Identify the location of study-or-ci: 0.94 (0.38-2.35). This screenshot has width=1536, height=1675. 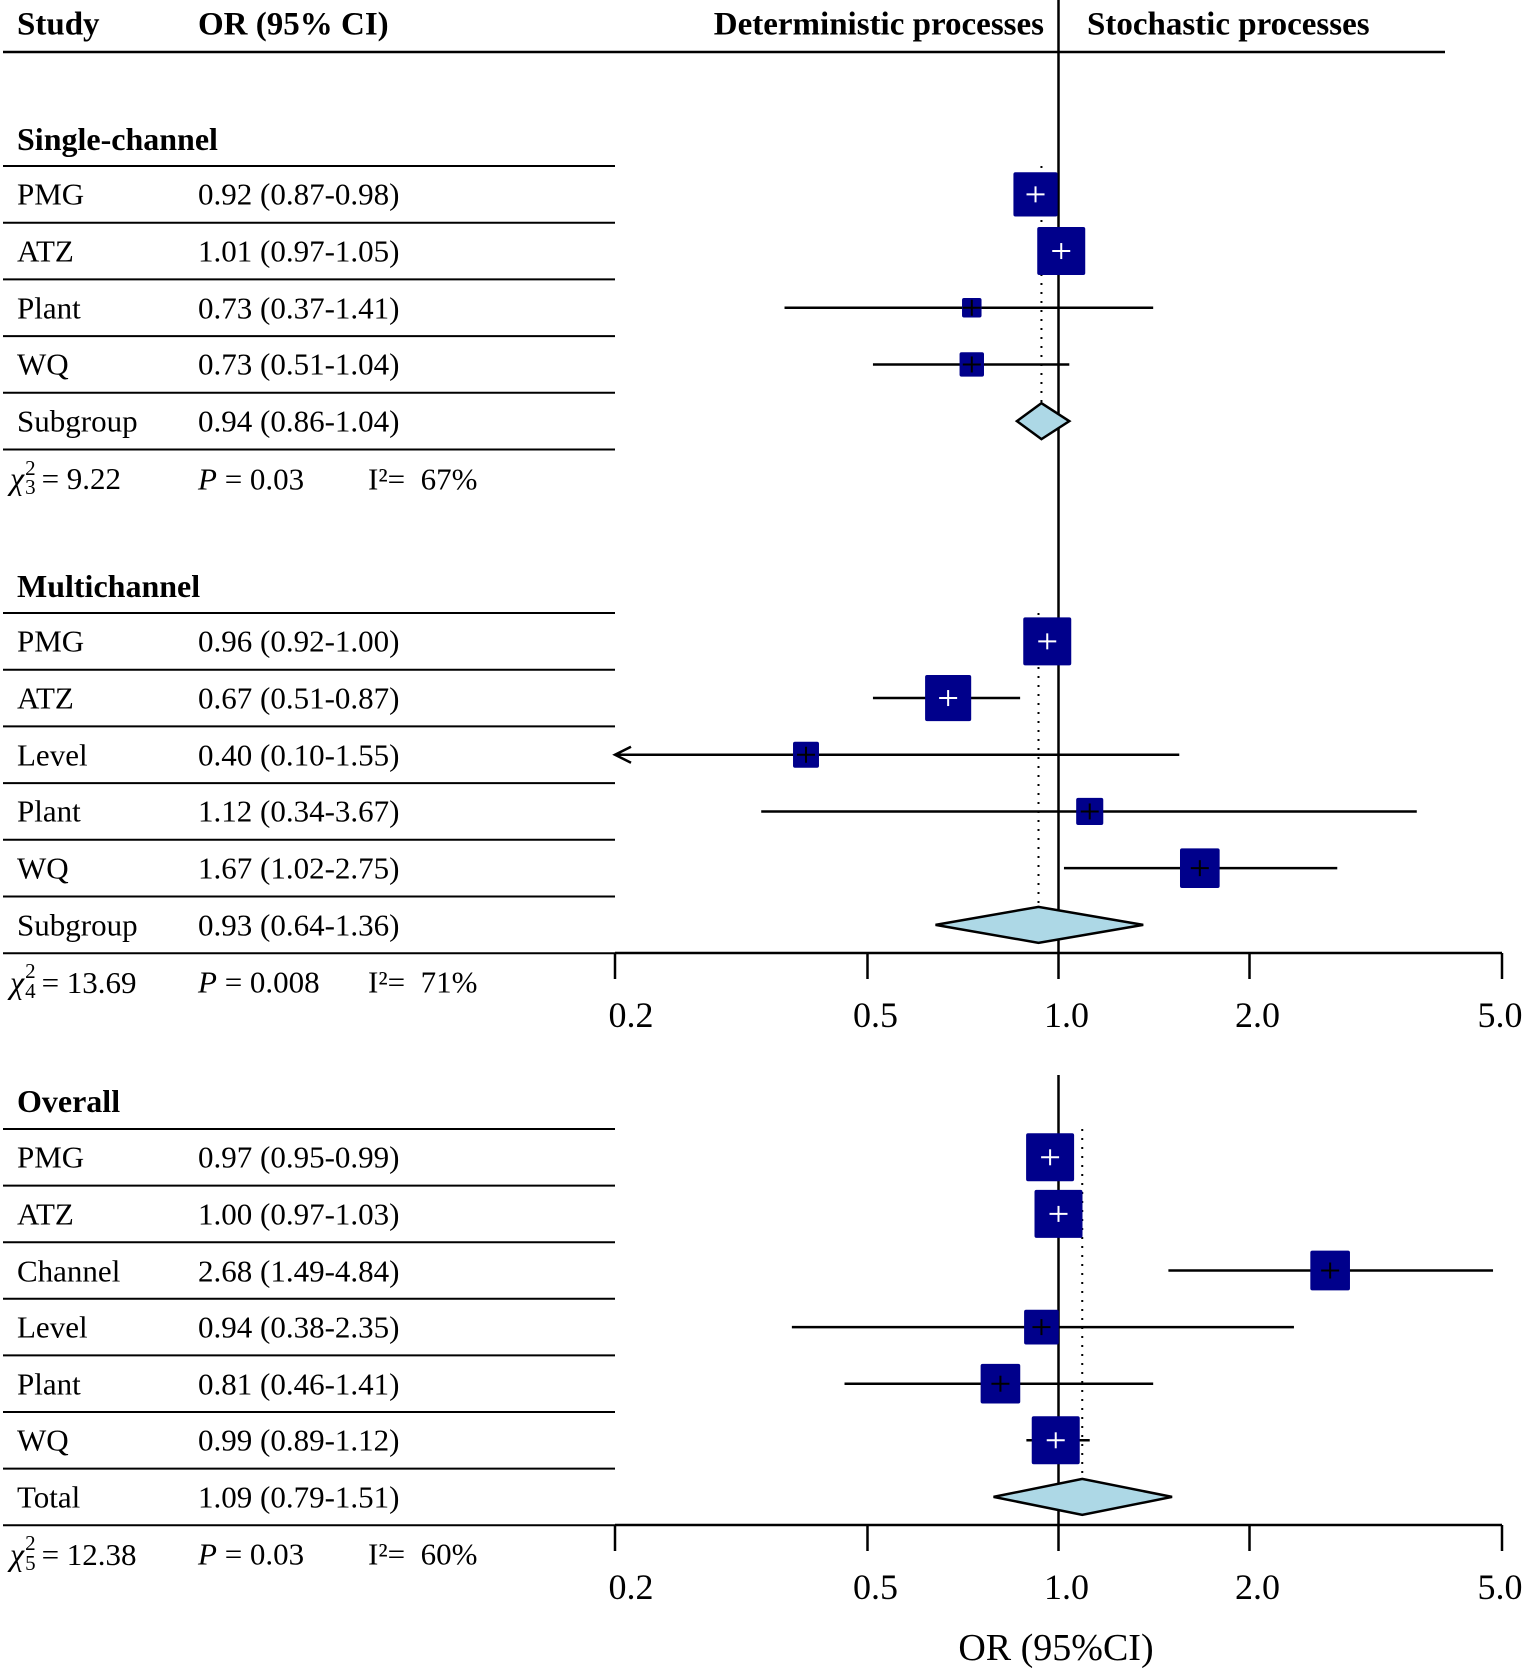
(299, 1327).